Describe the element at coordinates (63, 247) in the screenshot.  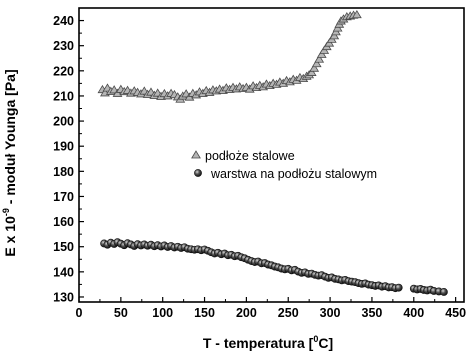
I see `y-tick-label: 150` at that location.